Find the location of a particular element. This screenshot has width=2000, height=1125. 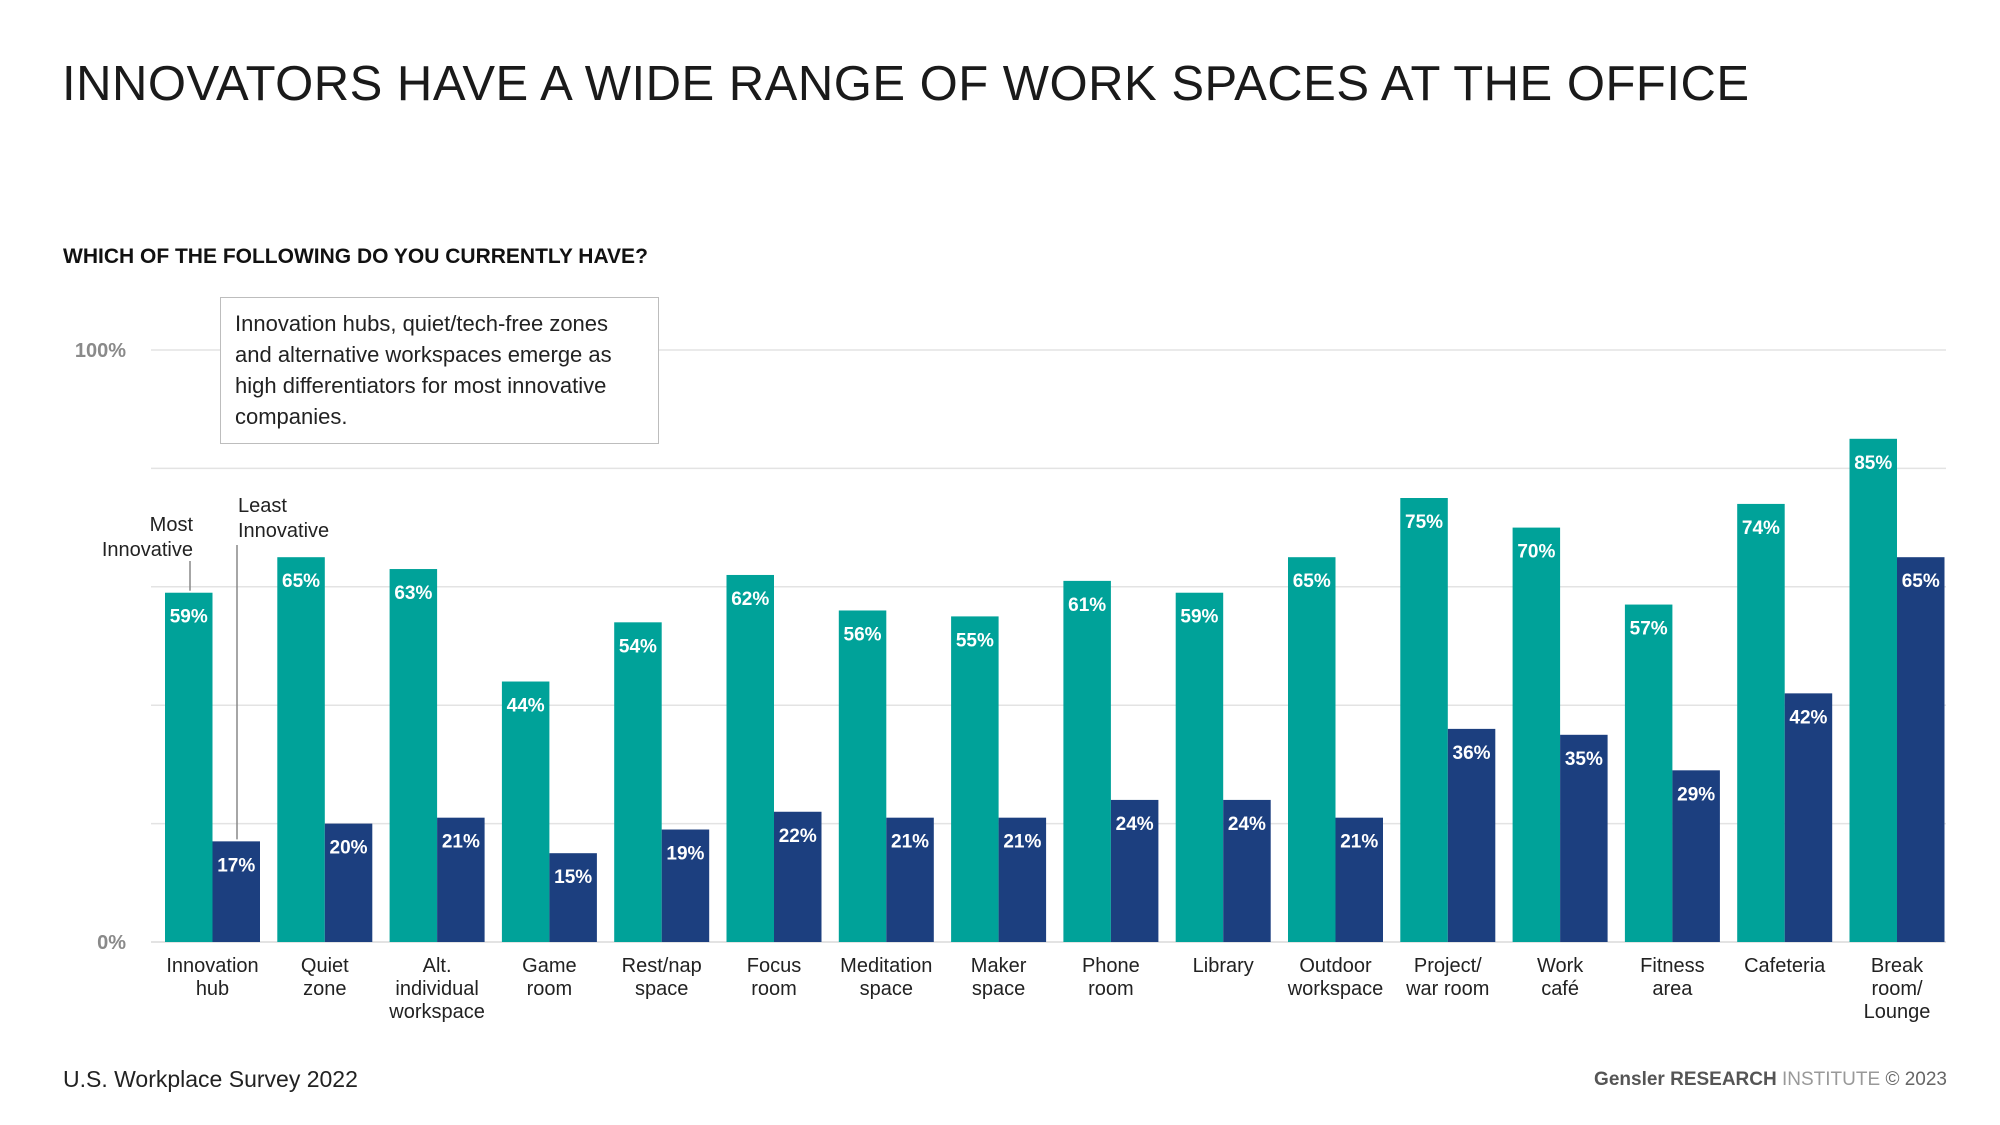

legend-least-innovative: Innovative is located at coordinates (283, 531).